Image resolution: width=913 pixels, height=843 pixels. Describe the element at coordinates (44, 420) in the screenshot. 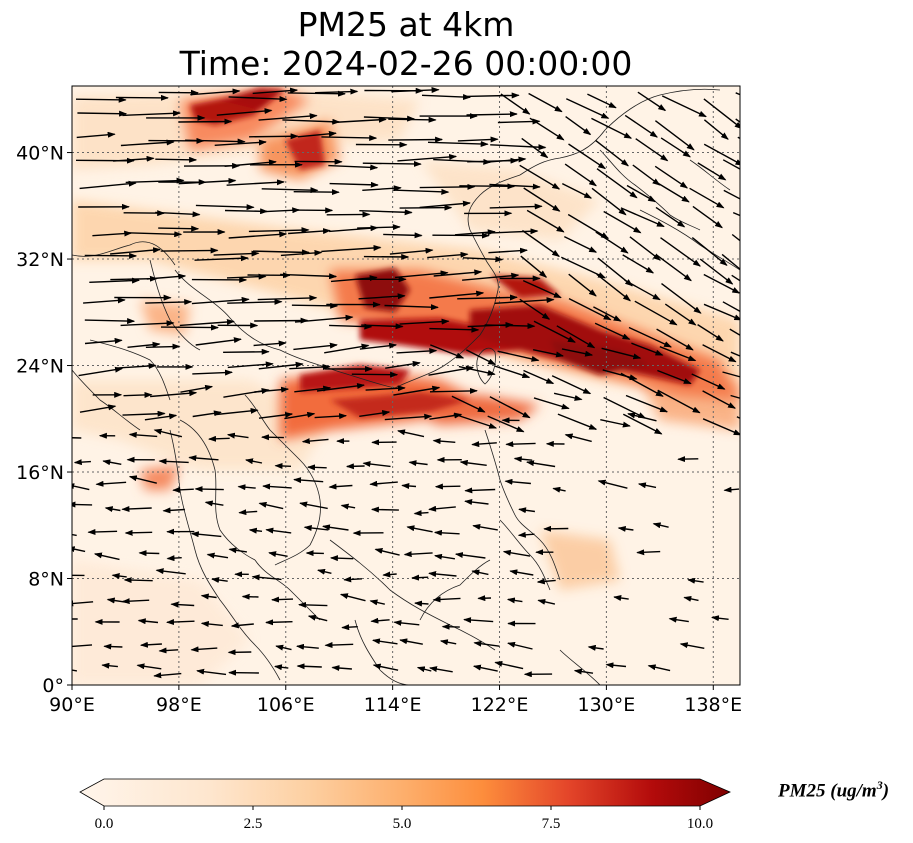

I see `y-axis-ticks: 0° 8°N 16°N 24°N 32°N 40°N` at that location.